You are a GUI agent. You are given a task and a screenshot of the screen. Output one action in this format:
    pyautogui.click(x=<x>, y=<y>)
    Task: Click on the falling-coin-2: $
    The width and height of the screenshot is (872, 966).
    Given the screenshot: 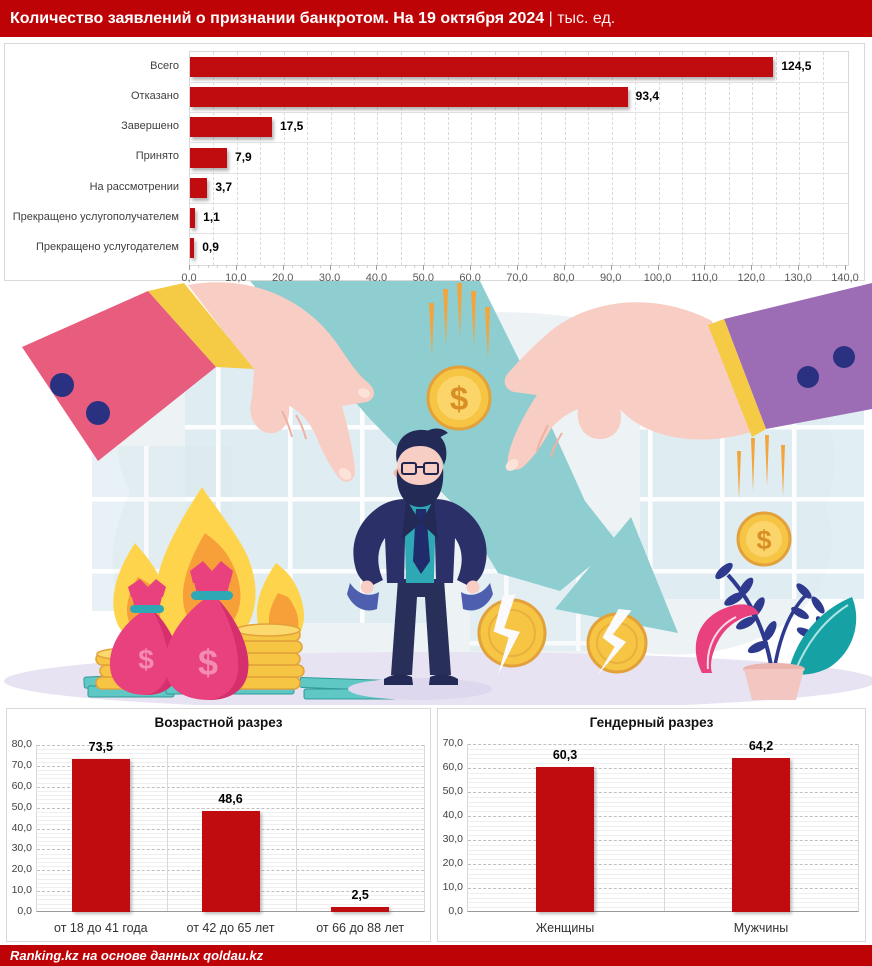 What is the action you would take?
    pyautogui.click(x=764, y=501)
    